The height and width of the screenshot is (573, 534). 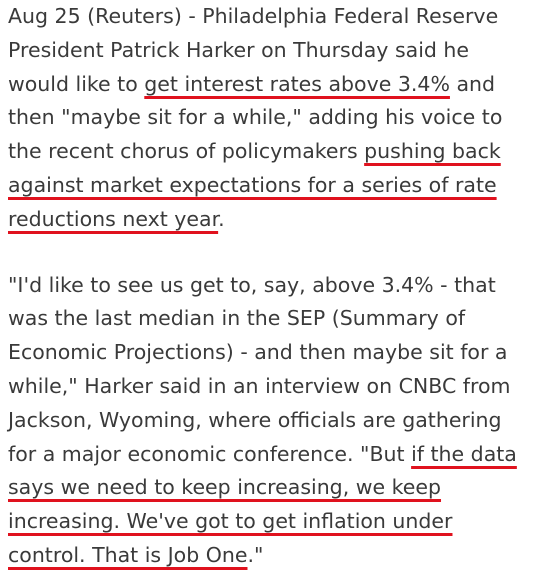 I want to click on paragraph-1-text-end: ., so click(x=221, y=218).